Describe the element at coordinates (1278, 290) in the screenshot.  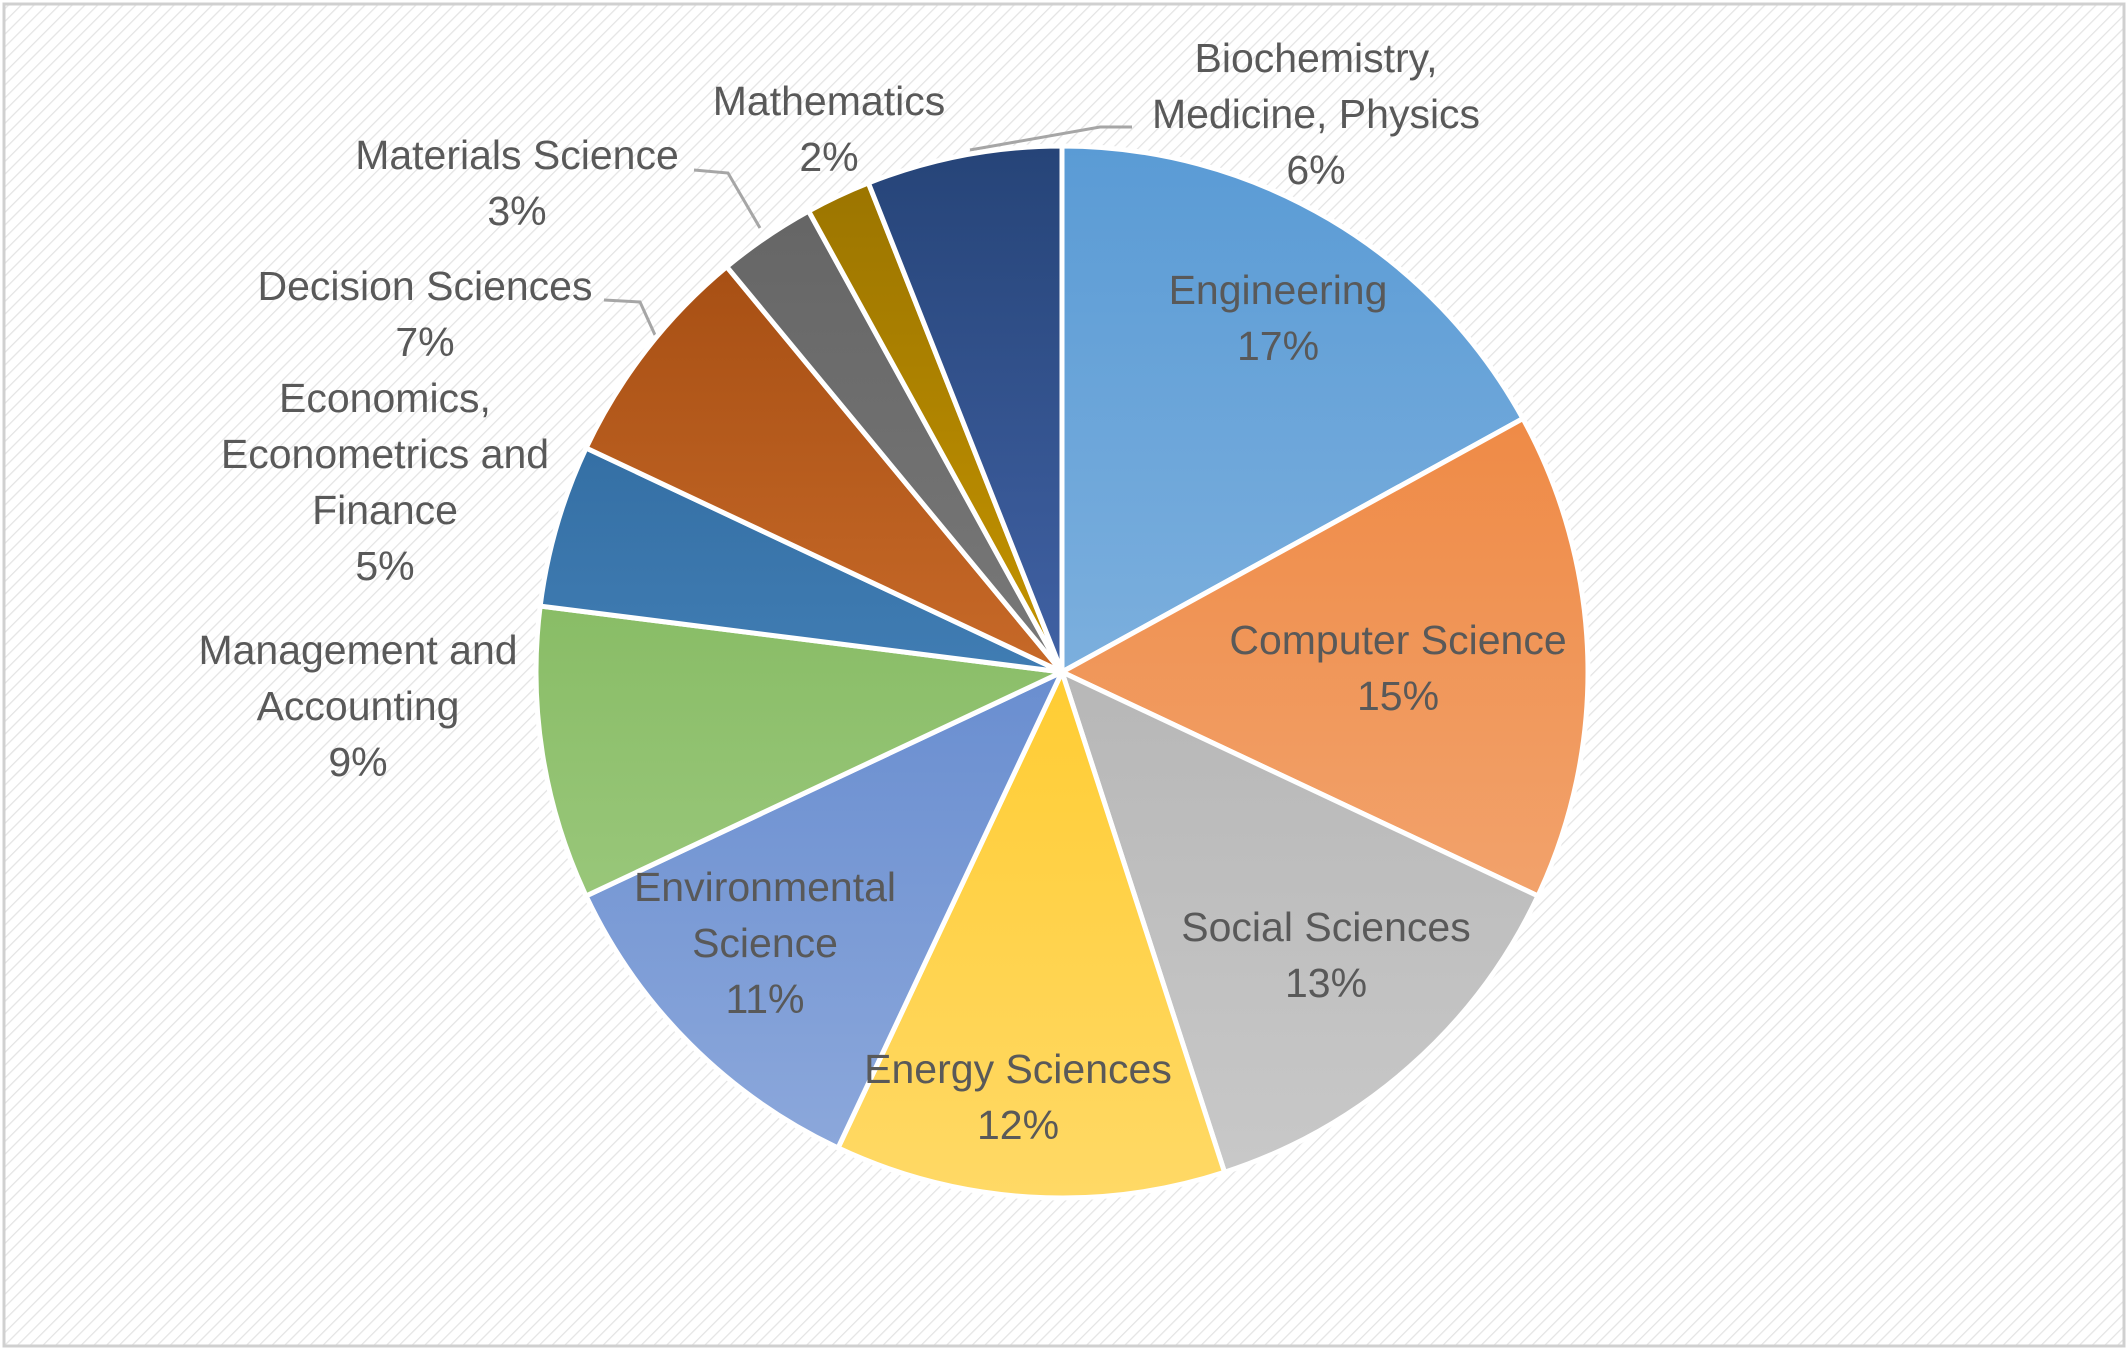
I see `slice-name-label: Engineering` at that location.